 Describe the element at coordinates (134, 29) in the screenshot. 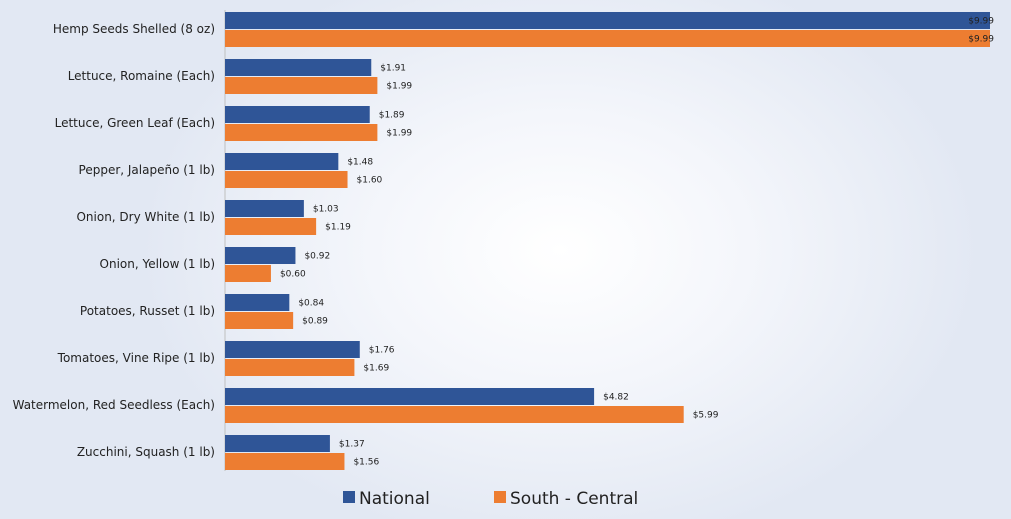

I see `category-label: Hemp Seeds Shelled (8 oz)` at that location.